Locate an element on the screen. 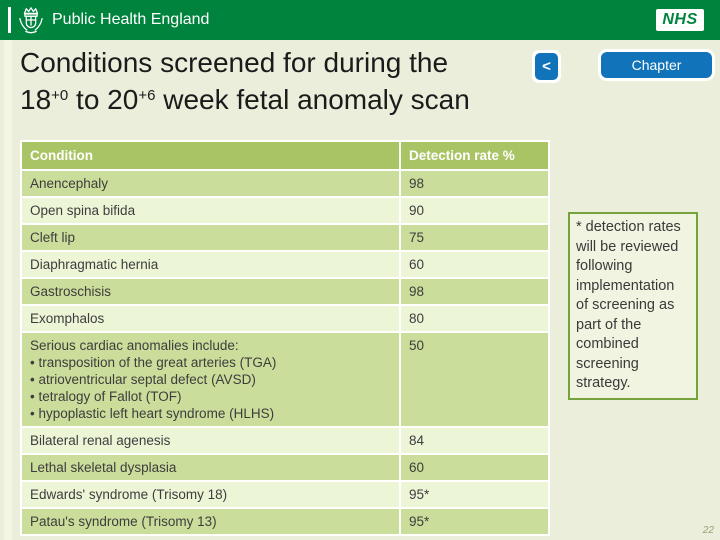 The width and height of the screenshot is (720, 540). column-header-condition: Condition is located at coordinates (61, 155).